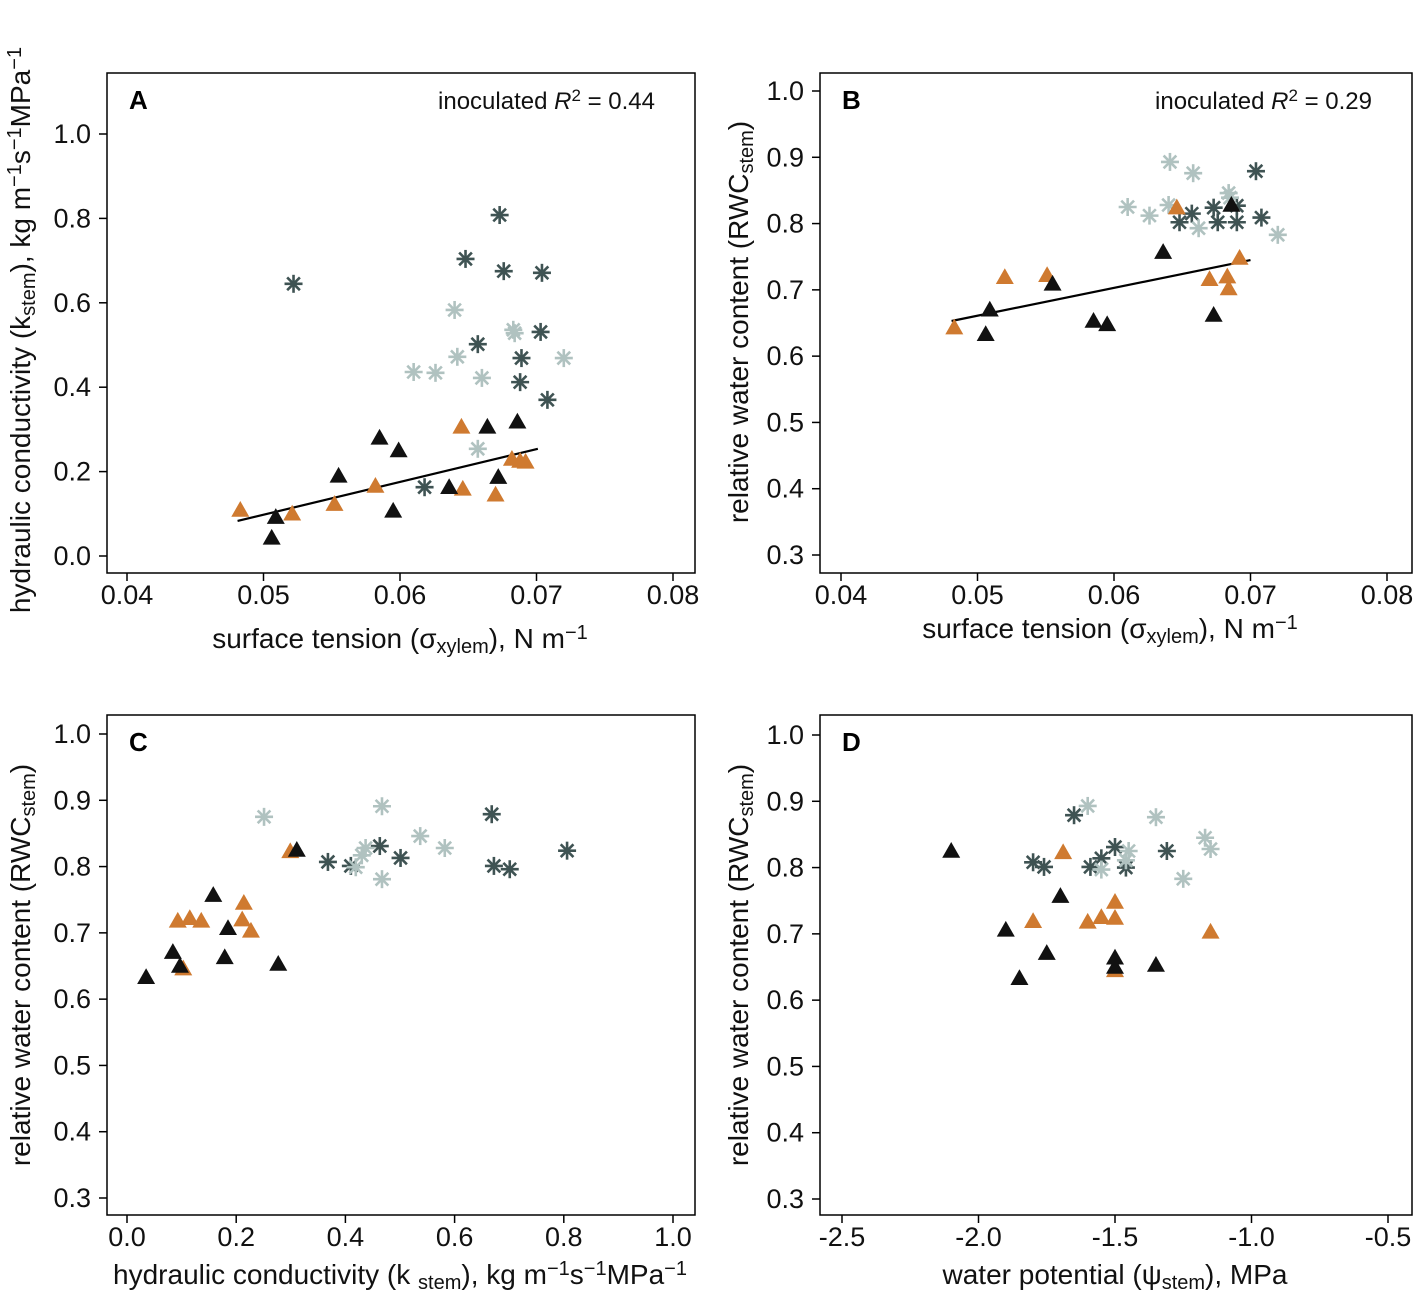 This screenshot has width=1418, height=1294. What do you see at coordinates (851, 742) in the screenshot?
I see `panel-label: D` at bounding box center [851, 742].